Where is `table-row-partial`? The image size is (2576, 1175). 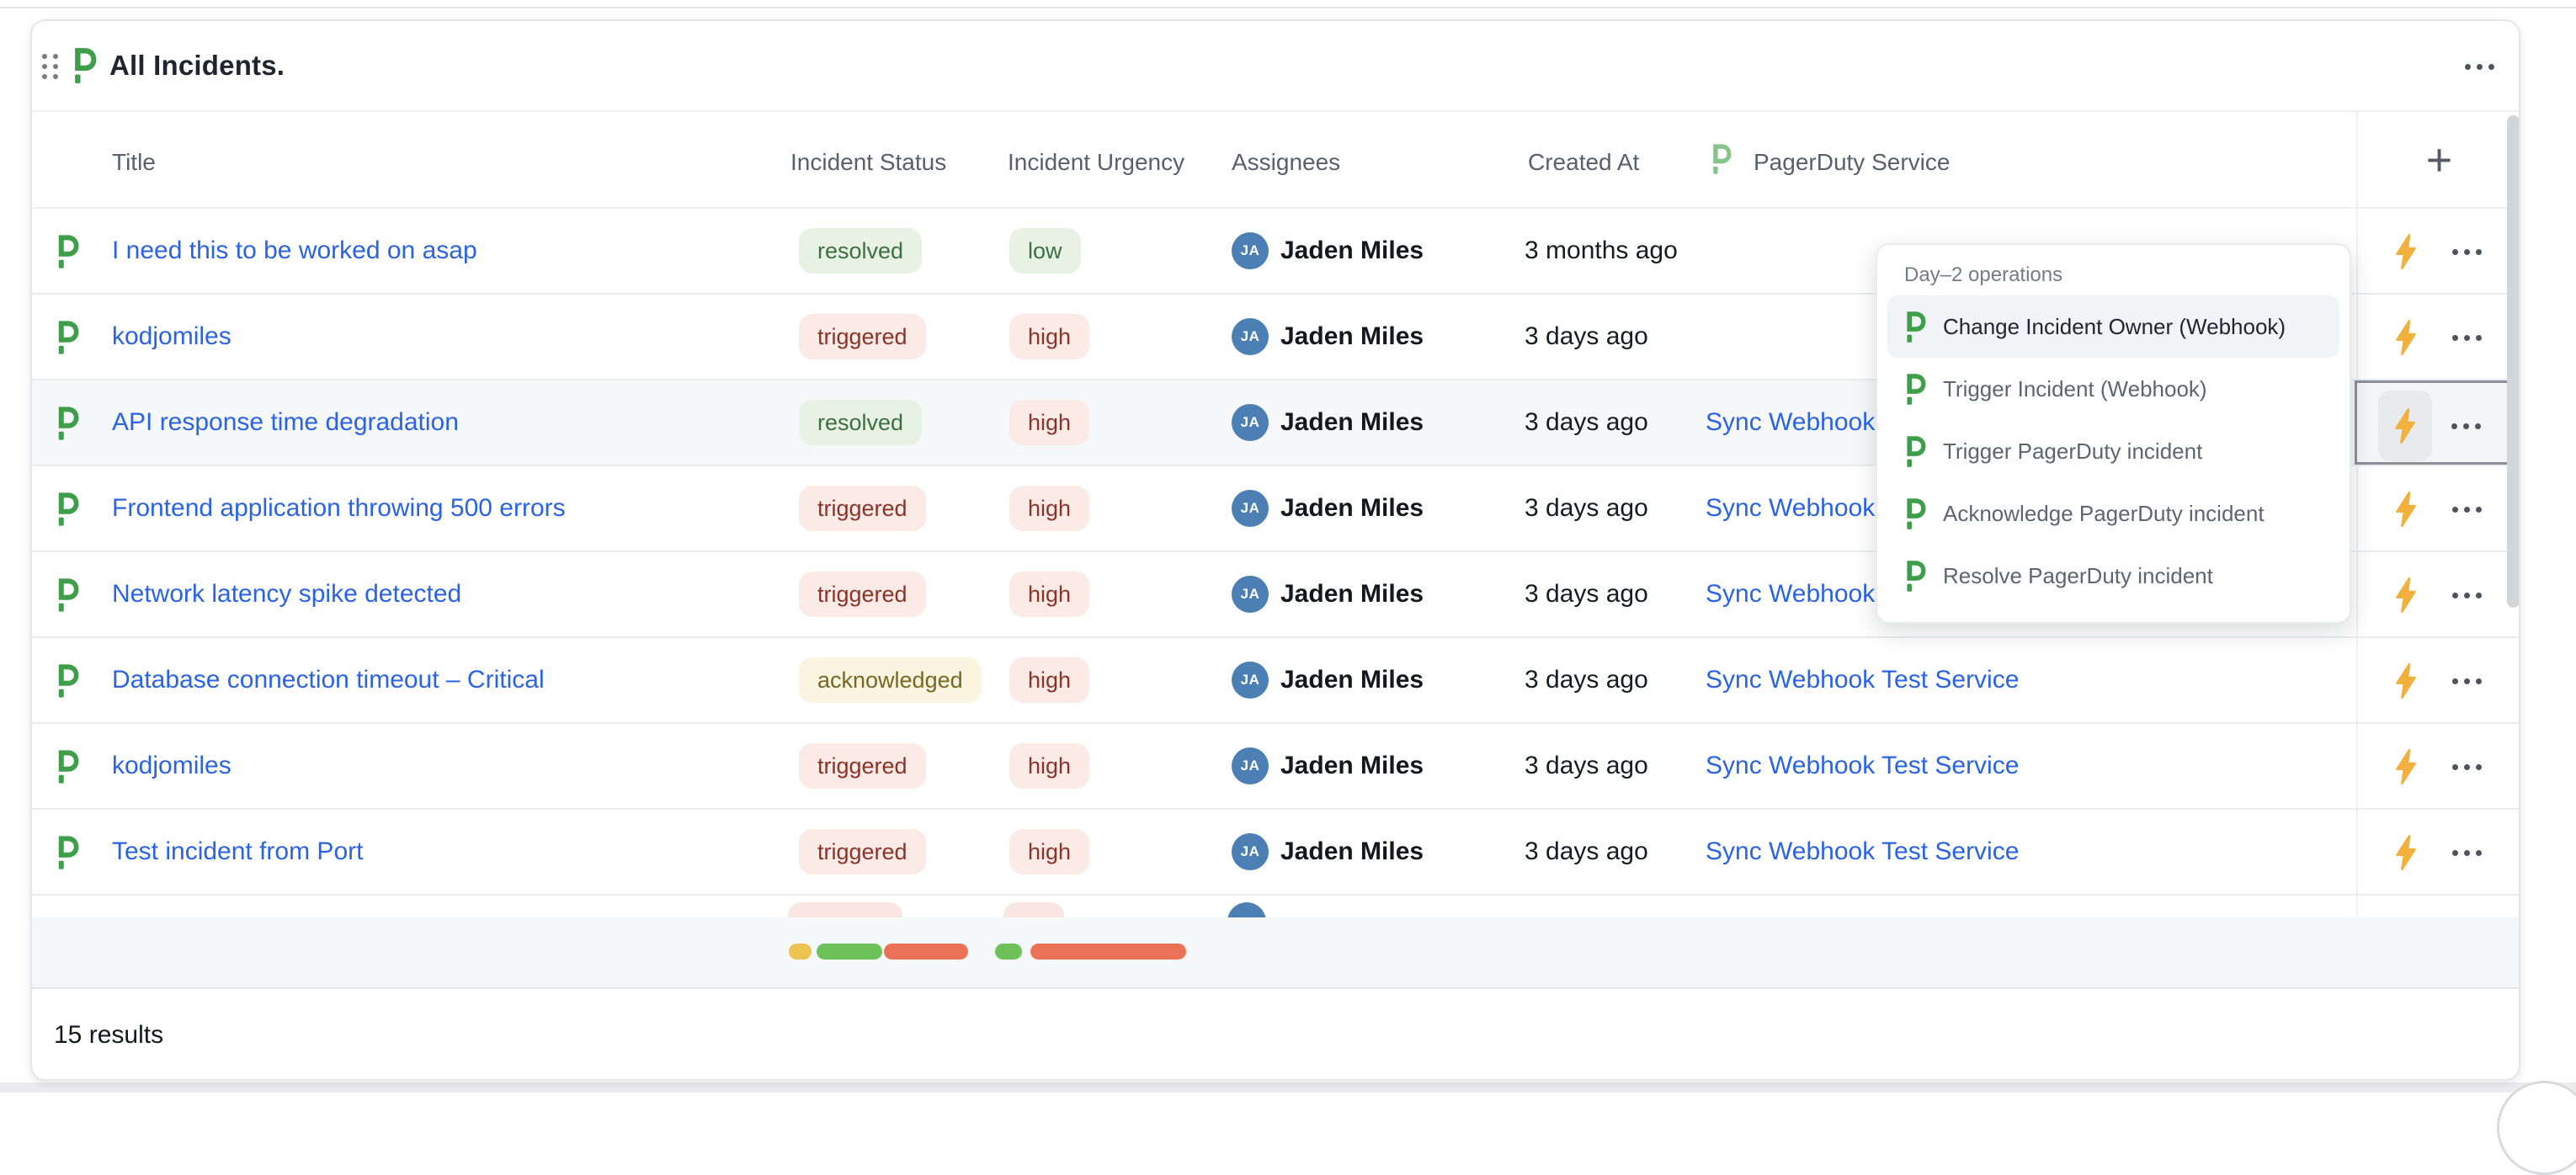
table-row-partial is located at coordinates (1275, 918).